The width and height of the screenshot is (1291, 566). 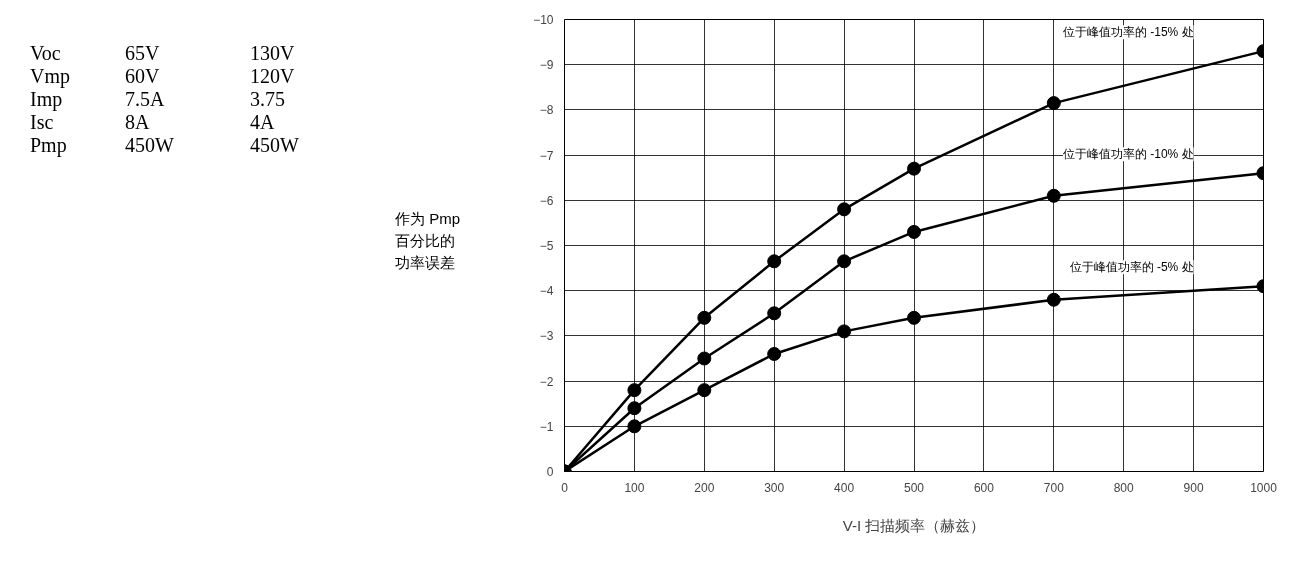 What do you see at coordinates (50, 76) in the screenshot?
I see `text: Vmp` at bounding box center [50, 76].